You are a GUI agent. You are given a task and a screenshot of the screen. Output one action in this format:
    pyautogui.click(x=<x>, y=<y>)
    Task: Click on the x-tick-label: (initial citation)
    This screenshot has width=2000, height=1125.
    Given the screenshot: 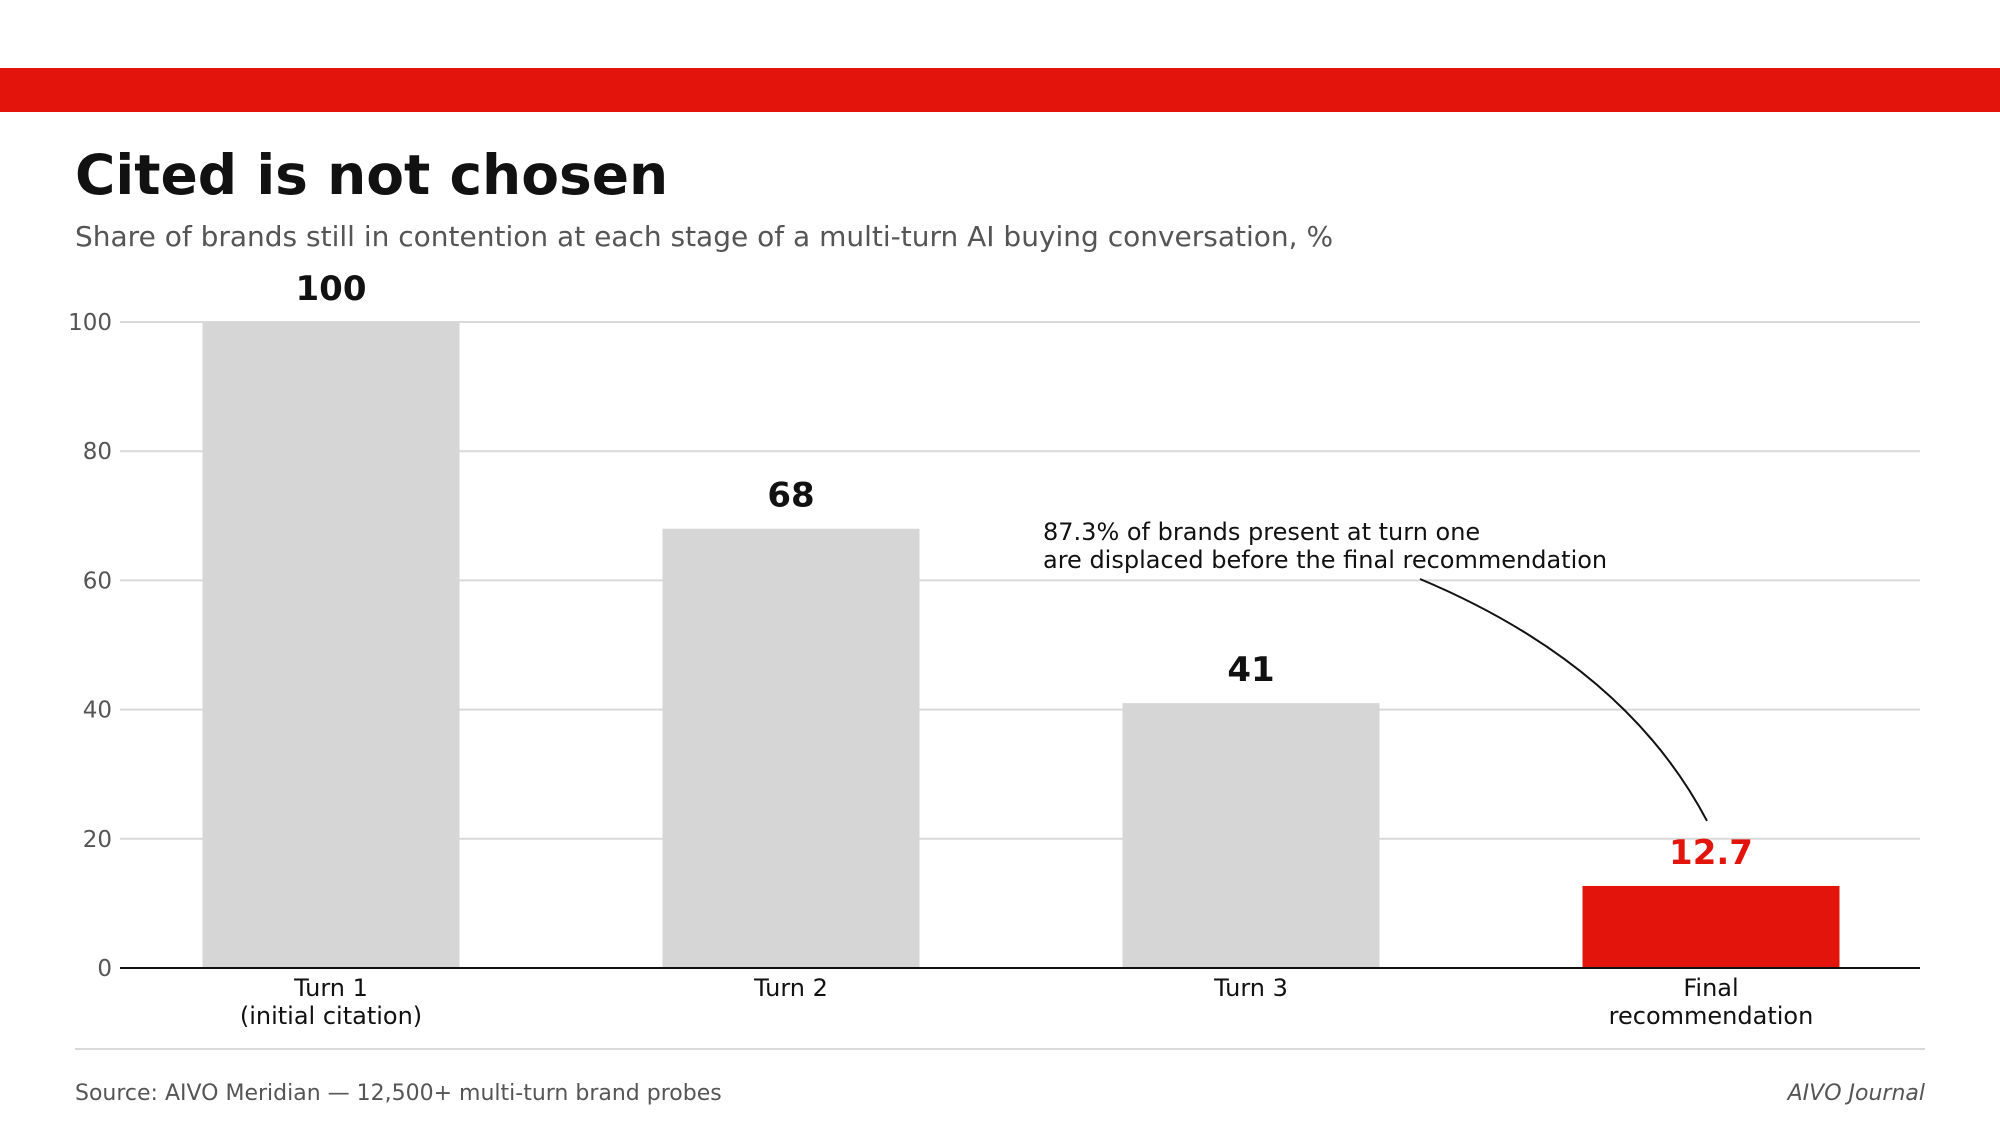 What is the action you would take?
    pyautogui.click(x=331, y=1016)
    